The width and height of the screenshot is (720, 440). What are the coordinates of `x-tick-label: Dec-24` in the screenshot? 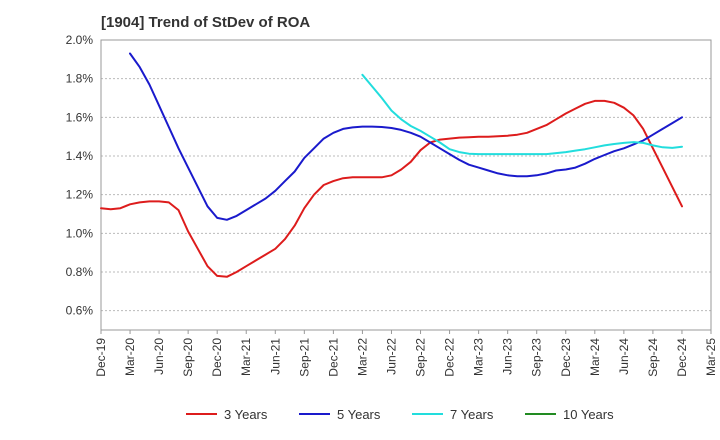 It's located at (682, 357).